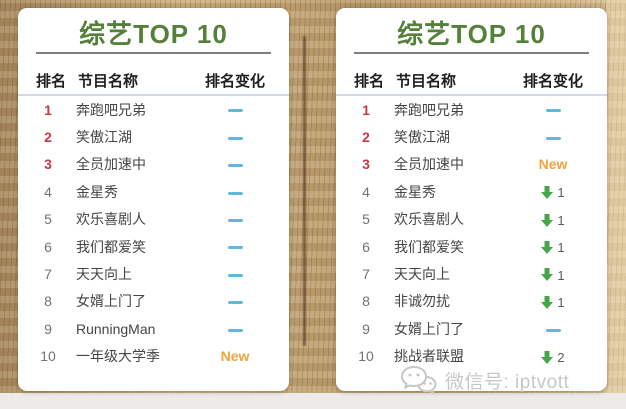  What do you see at coordinates (471, 356) in the screenshot?
I see `table-row: 10 挑战者联盟 2` at bounding box center [471, 356].